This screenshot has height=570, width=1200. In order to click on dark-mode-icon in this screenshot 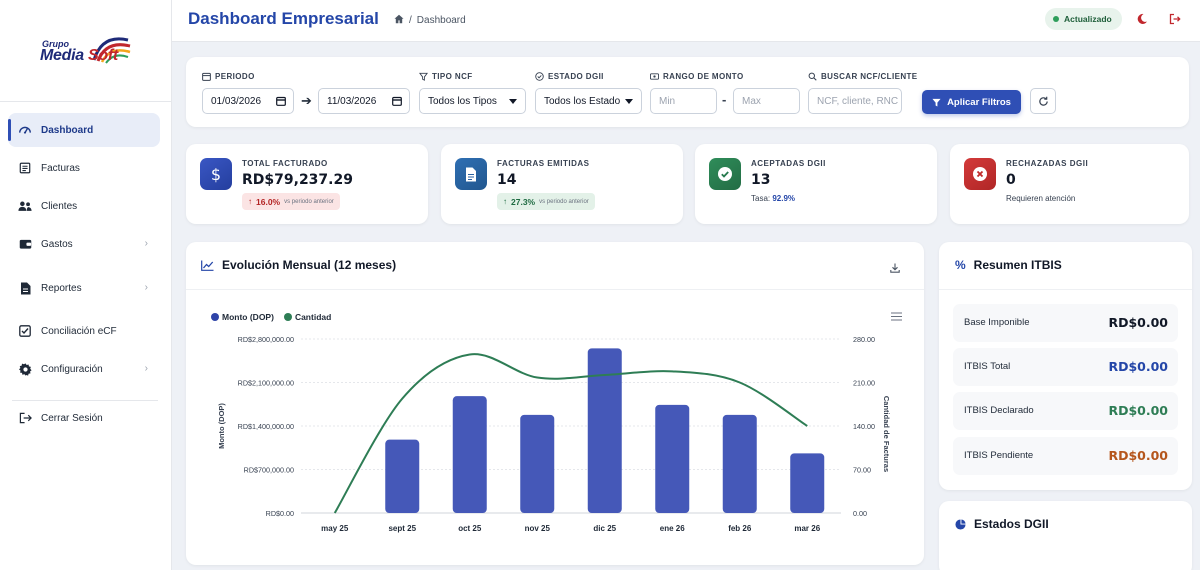, I will do `click(1143, 19)`.